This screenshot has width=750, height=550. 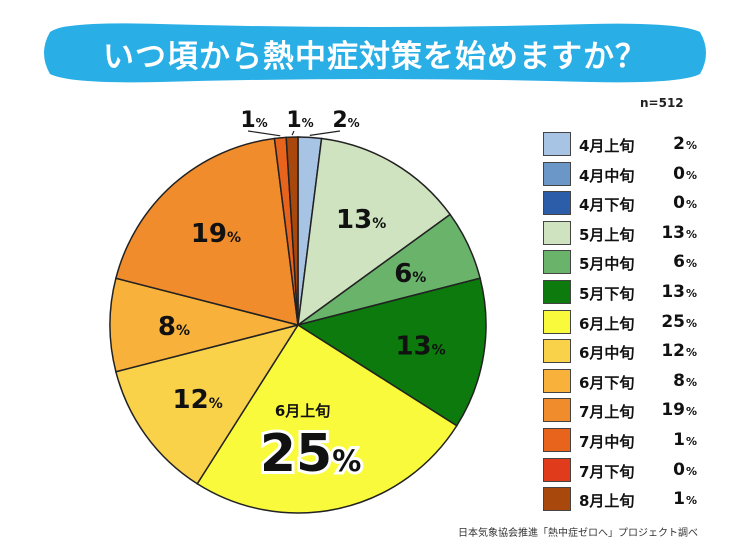 I want to click on legend-item: 6月中旬 12%, so click(x=623, y=351).